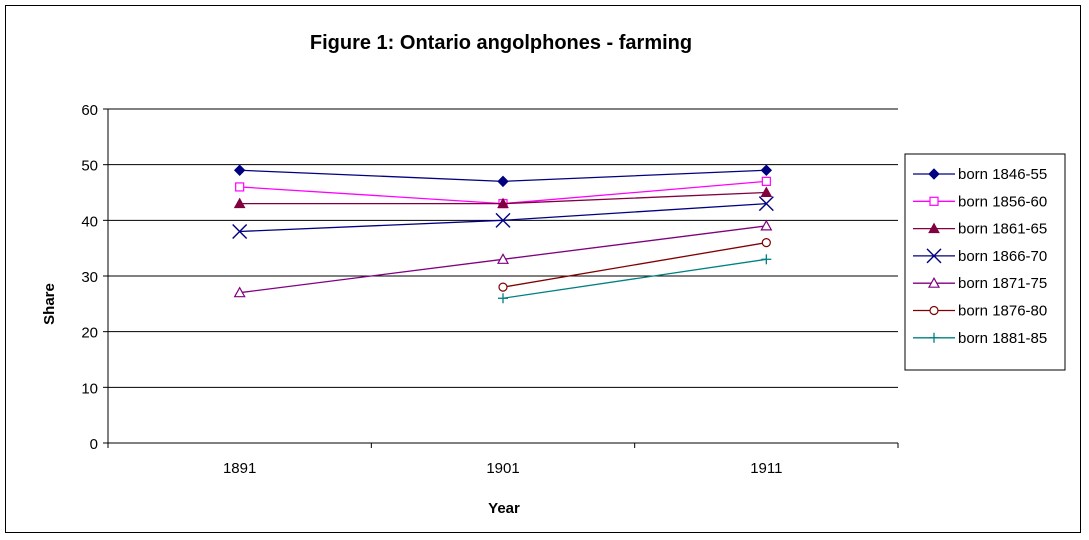  I want to click on legend-entry: born 1861-65, so click(980, 229).